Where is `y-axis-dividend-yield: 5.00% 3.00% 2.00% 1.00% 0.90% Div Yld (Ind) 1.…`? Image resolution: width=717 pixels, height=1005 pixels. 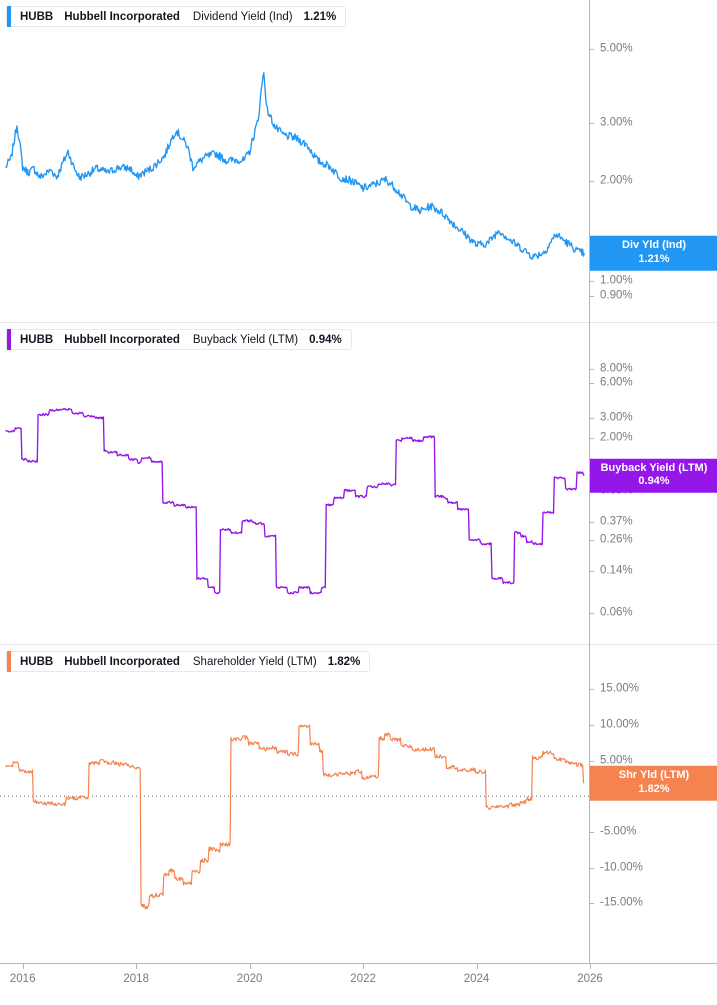
y-axis-dividend-yield: 5.00% 3.00% 2.00% 1.00% 0.90% Div Yld (Ind) 1.… is located at coordinates (653, 161).